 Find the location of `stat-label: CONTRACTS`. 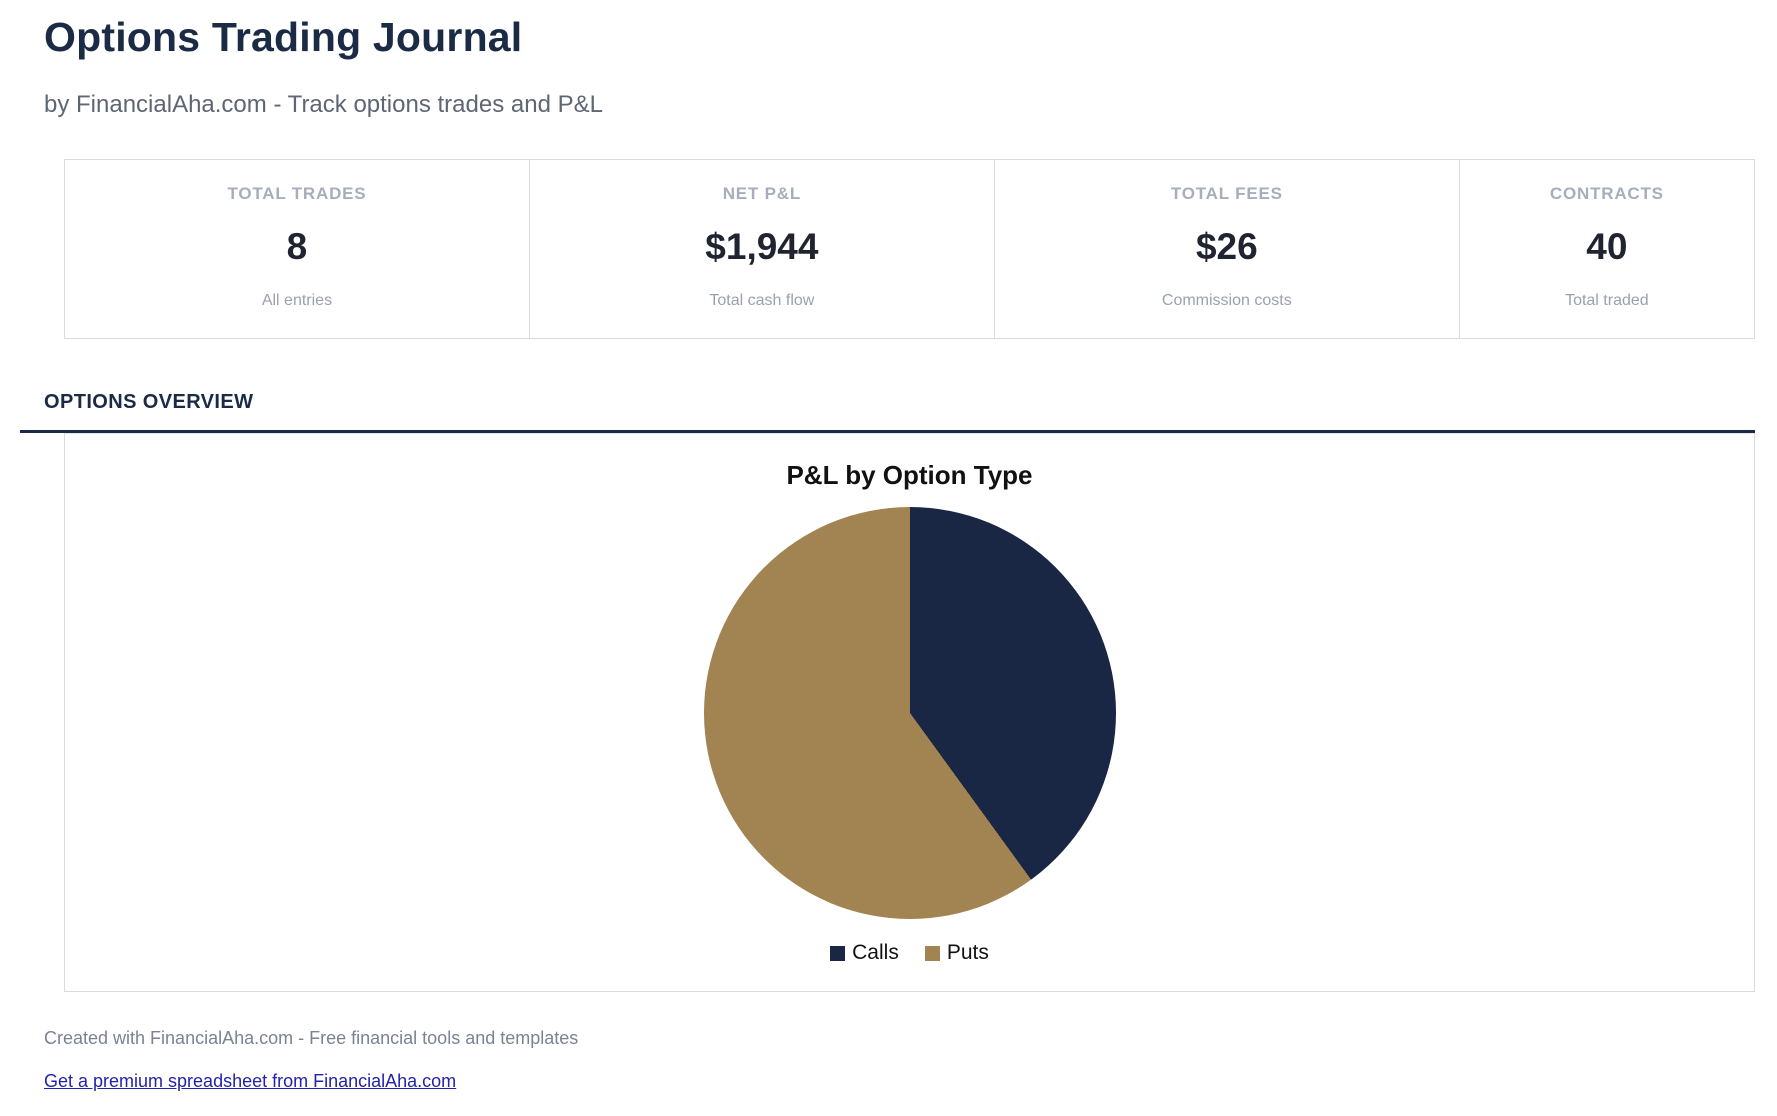

stat-label: CONTRACTS is located at coordinates (1606, 193).